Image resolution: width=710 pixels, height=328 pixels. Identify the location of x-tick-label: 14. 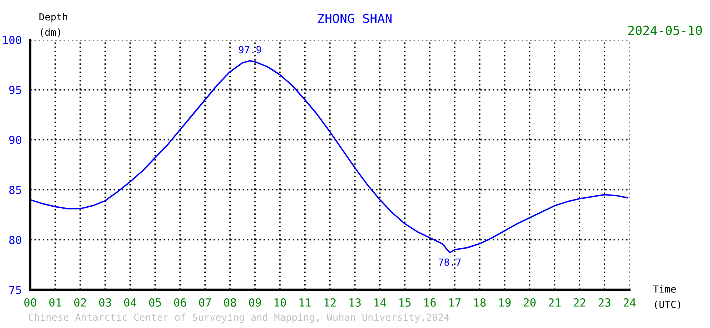
(380, 302).